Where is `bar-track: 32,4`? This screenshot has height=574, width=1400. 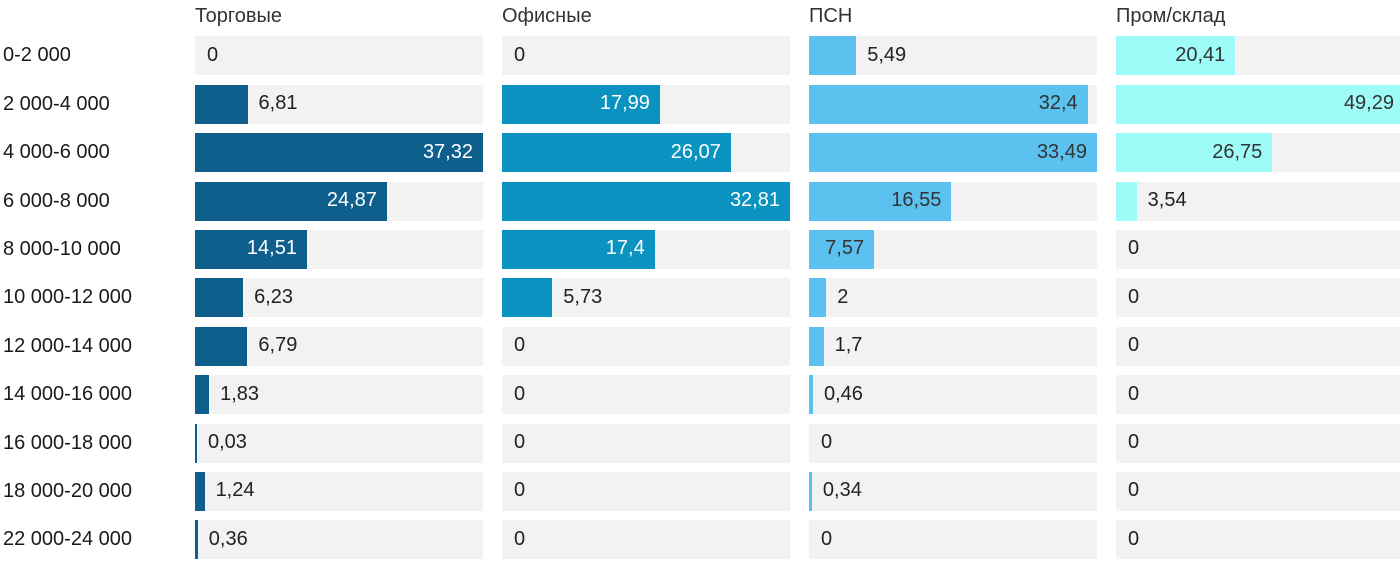 bar-track: 32,4 is located at coordinates (953, 104).